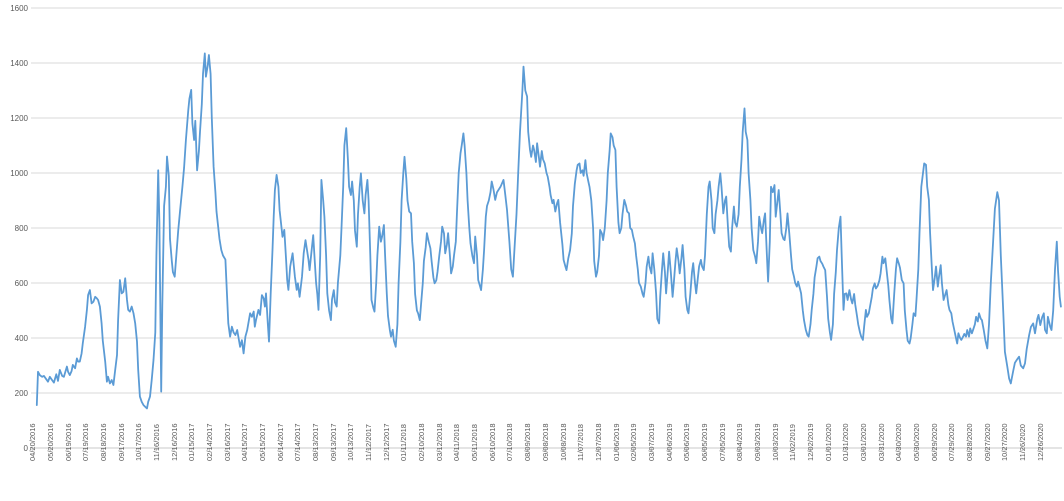 This screenshot has height=501, width=1064. What do you see at coordinates (952, 442) in the screenshot?
I see `x-axis-tick-label: 07/29/2020` at bounding box center [952, 442].